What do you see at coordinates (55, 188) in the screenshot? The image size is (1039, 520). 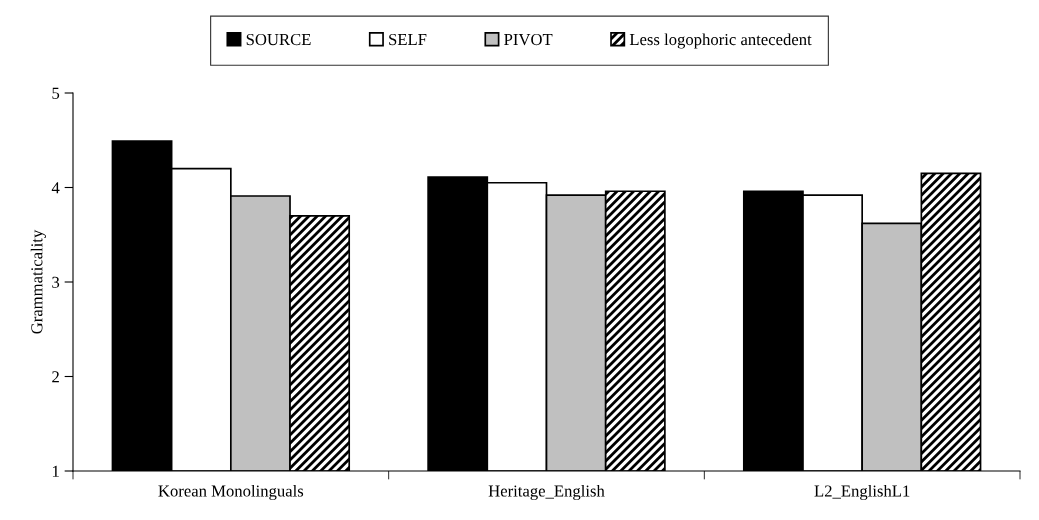 I see `y-tick-label: 4` at bounding box center [55, 188].